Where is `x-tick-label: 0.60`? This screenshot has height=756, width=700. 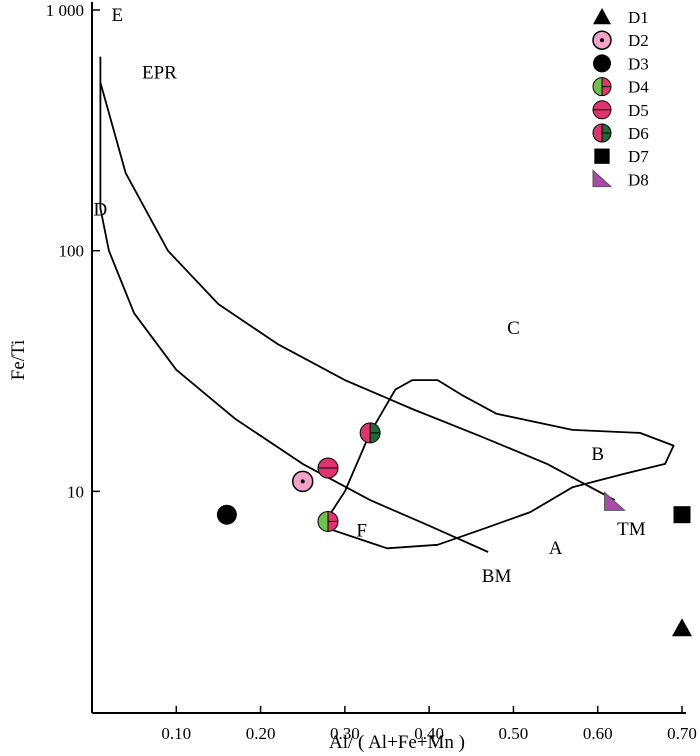
x-tick-label: 0.60 is located at coordinates (598, 733).